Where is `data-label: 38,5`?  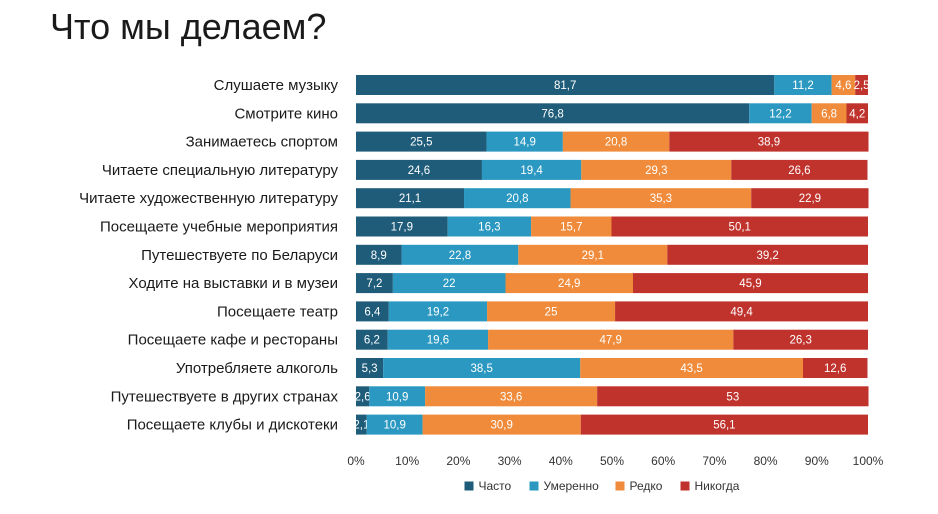 data-label: 38,5 is located at coordinates (482, 369).